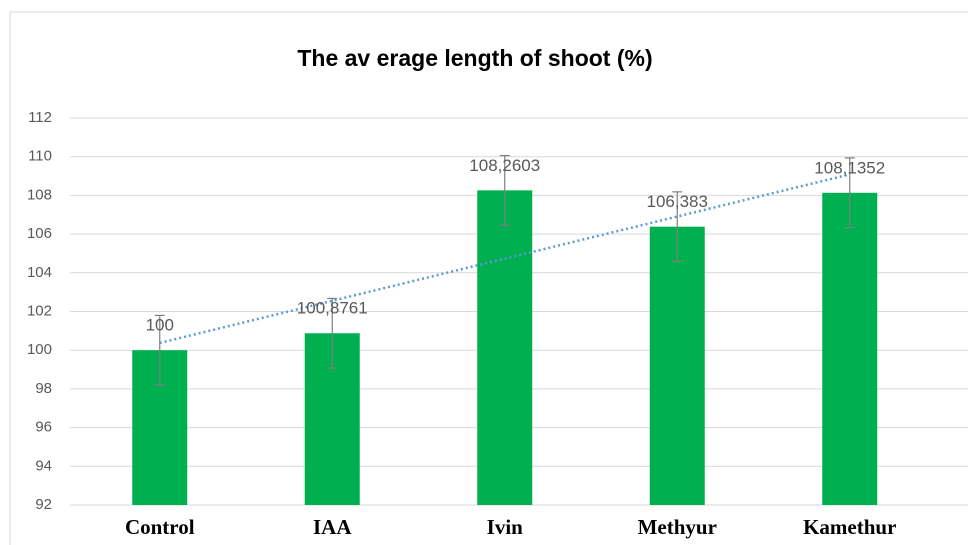 This screenshot has height=545, width=968. Describe the element at coordinates (43, 465) in the screenshot. I see `y-tick-label: 94` at that location.